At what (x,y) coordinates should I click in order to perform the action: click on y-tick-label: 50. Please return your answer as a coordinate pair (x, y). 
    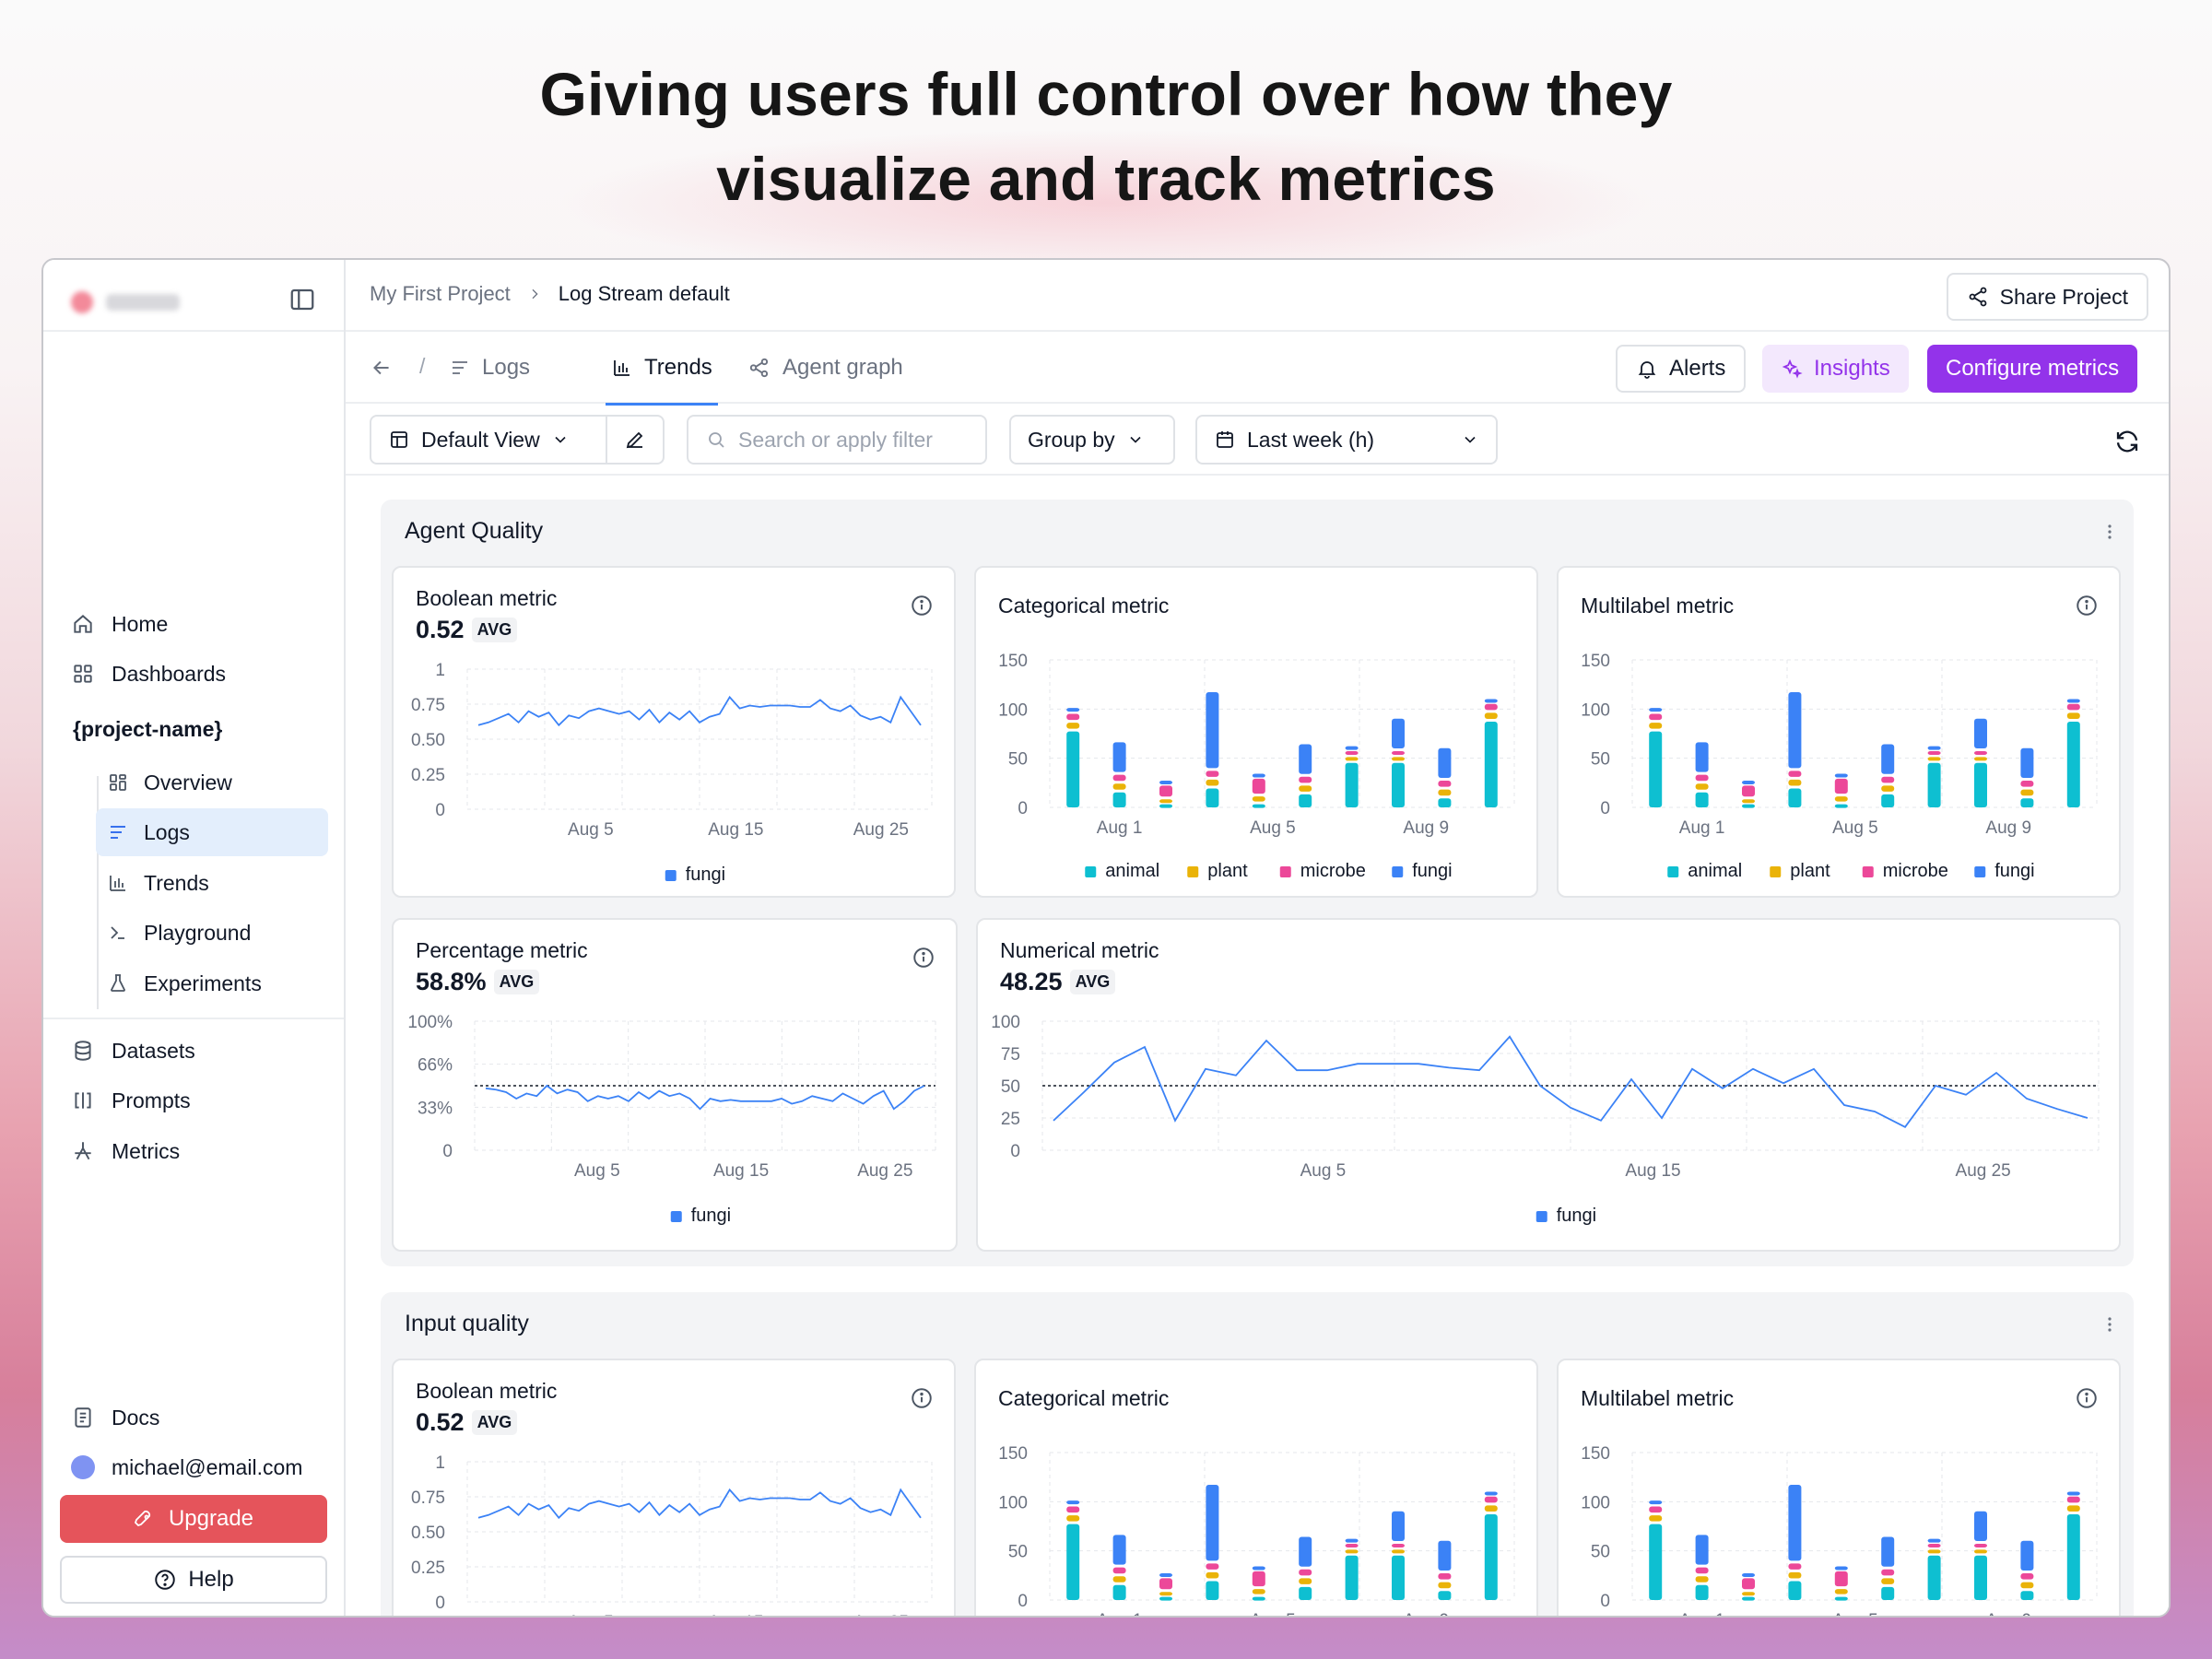
    Looking at the image, I should click on (1600, 760).